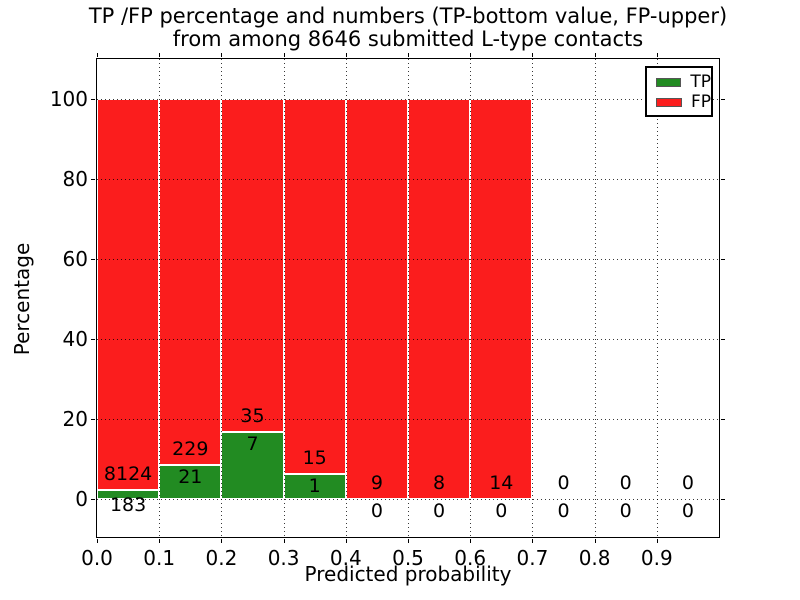  I want to click on bar-label-fp: 14, so click(501, 483).